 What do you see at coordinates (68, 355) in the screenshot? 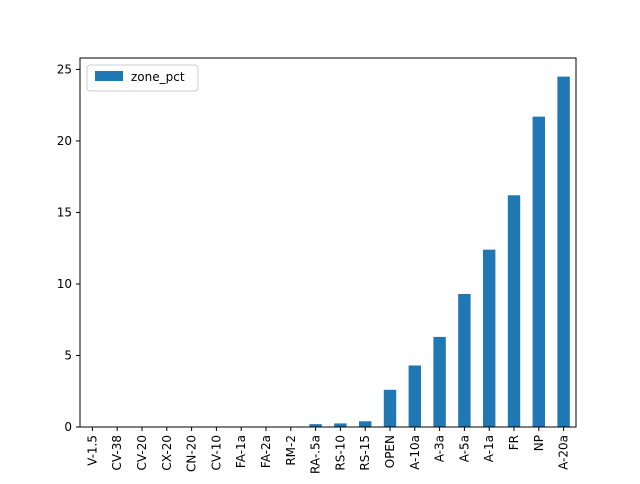
I see `y-tick-label-5: 5` at bounding box center [68, 355].